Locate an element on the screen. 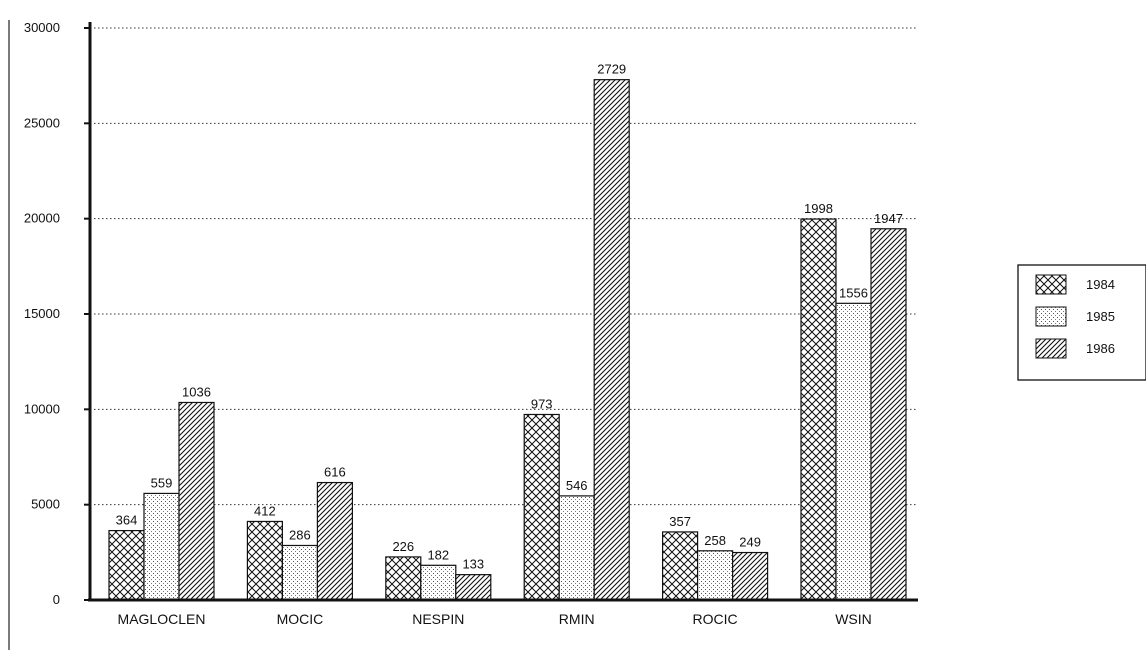  legend: 1984 1985 1986 is located at coordinates (1081, 322).